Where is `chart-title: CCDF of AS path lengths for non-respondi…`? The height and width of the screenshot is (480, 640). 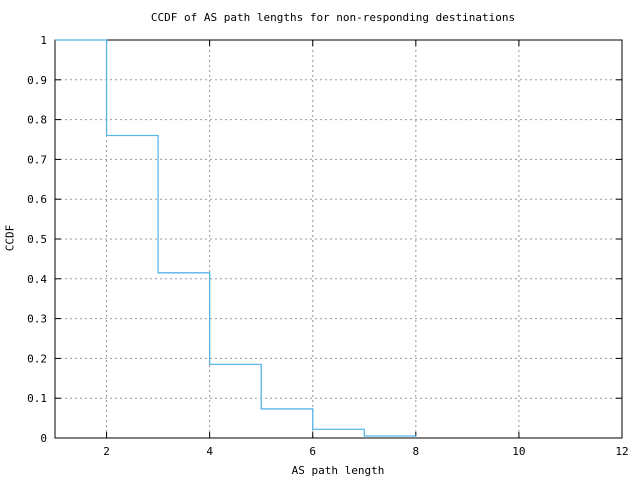
chart-title: CCDF of AS path lengths for non-respondi… is located at coordinates (333, 17).